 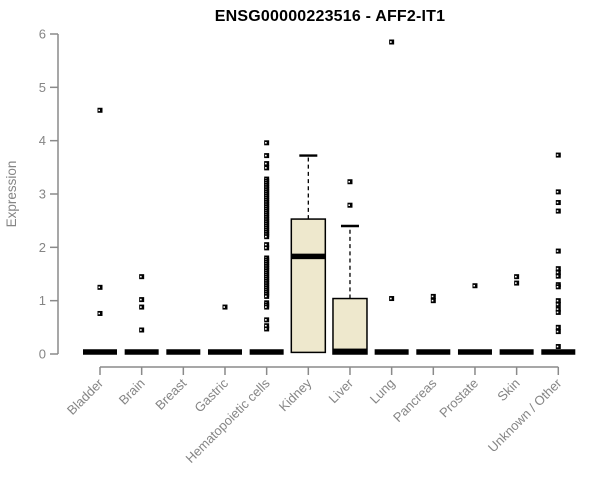 What do you see at coordinates (100, 352) in the screenshot?
I see `collapsed-box-bladder` at bounding box center [100, 352].